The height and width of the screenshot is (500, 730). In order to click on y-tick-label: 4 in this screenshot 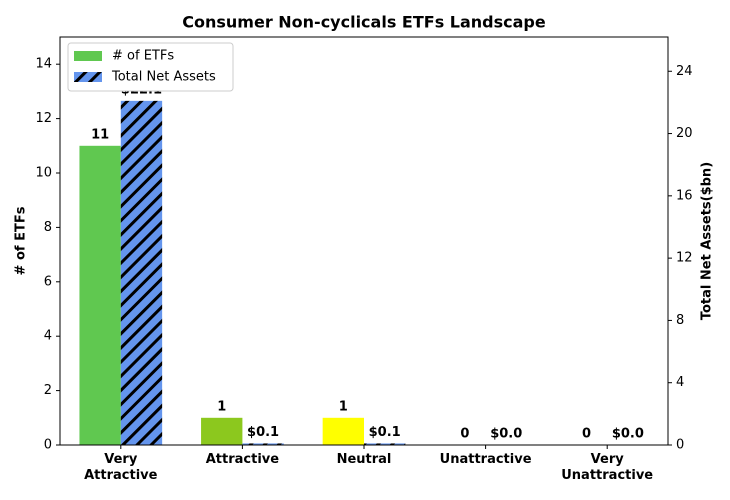, I will do `click(48, 336)`.